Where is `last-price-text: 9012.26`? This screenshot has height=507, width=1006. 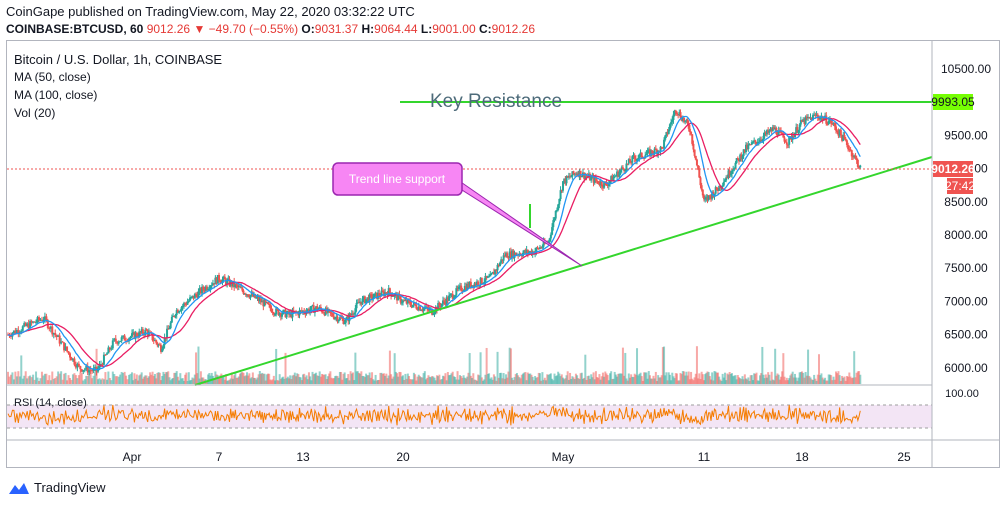 last-price-text: 9012.26 is located at coordinates (953, 169).